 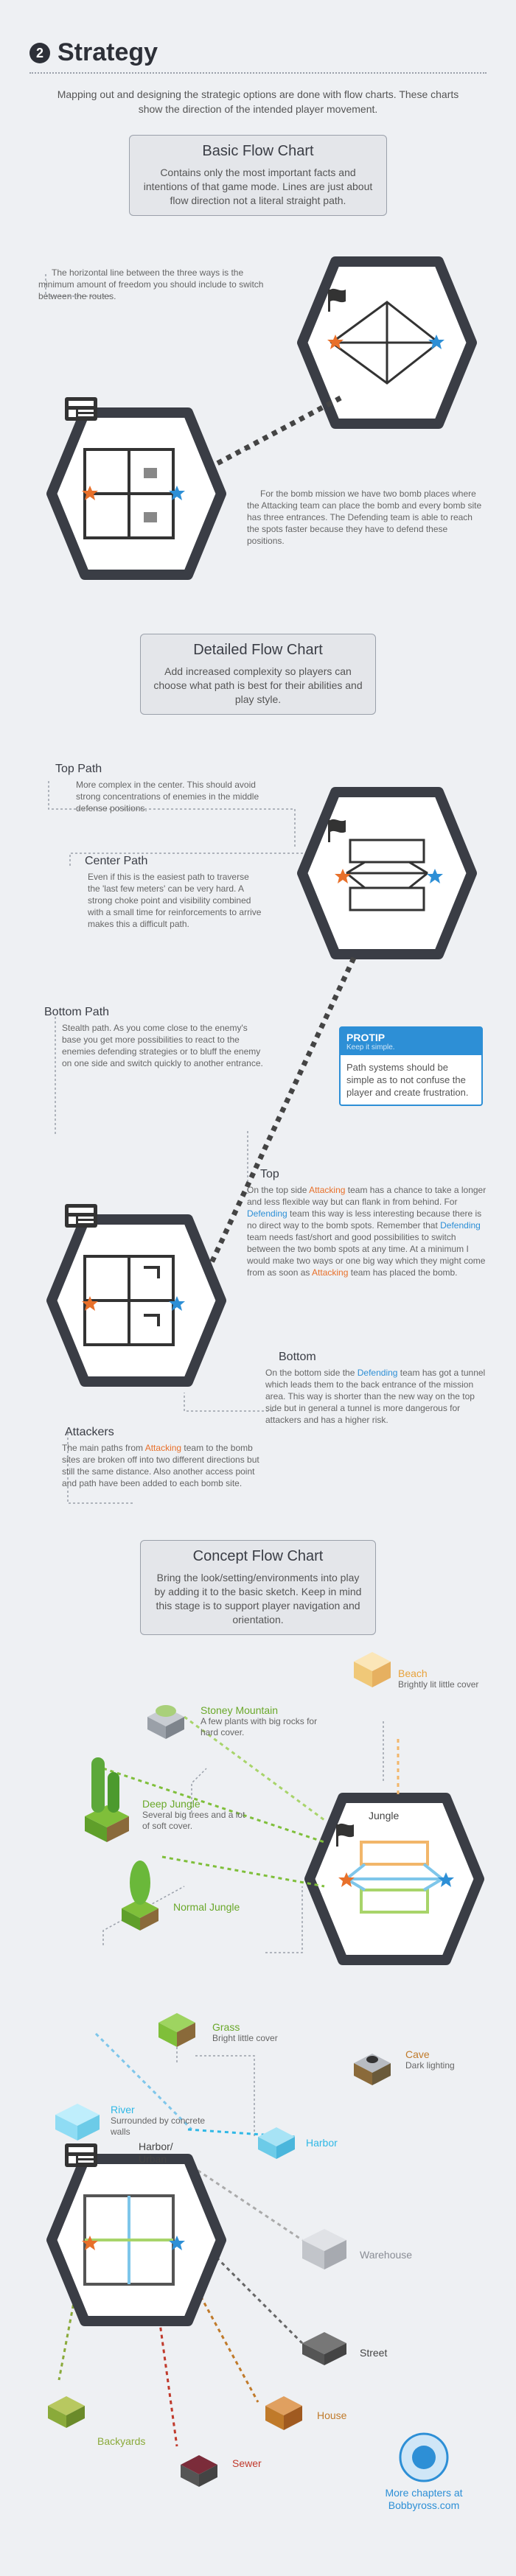 What do you see at coordinates (384, 1815) in the screenshot?
I see `jungle-label: Jungle` at bounding box center [384, 1815].